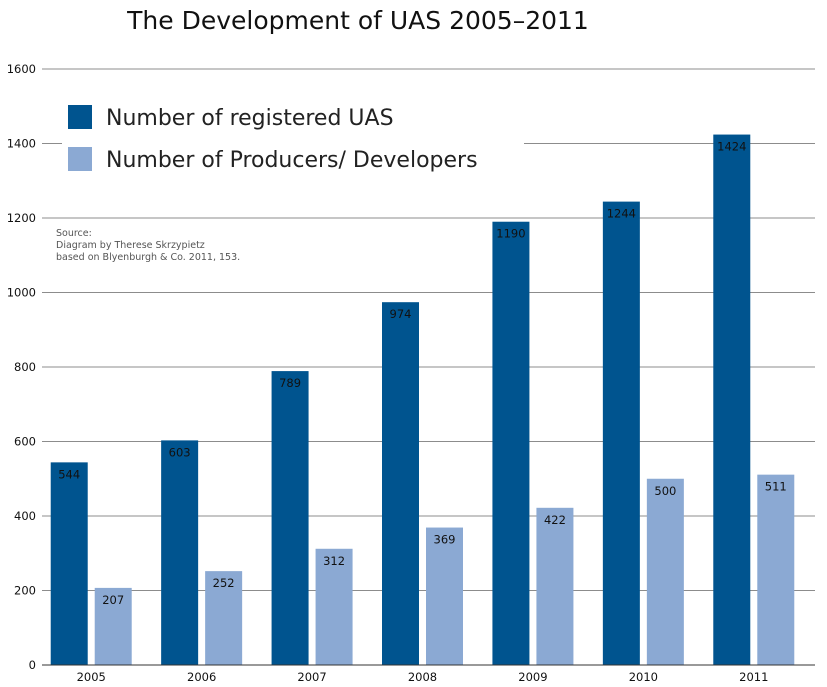 The width and height of the screenshot is (827, 687). What do you see at coordinates (311, 677) in the screenshot?
I see `x-tick-label: 2007` at bounding box center [311, 677].